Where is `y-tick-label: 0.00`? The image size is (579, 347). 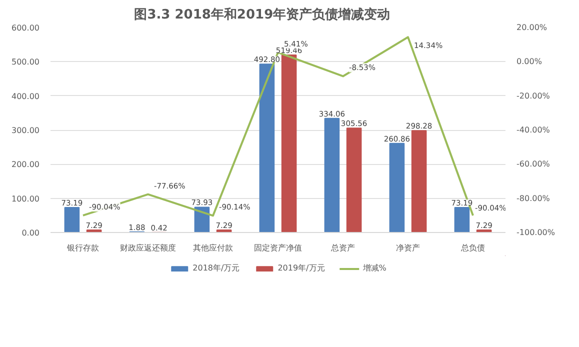 y-tick-label: 0.00 is located at coordinates (31, 233).